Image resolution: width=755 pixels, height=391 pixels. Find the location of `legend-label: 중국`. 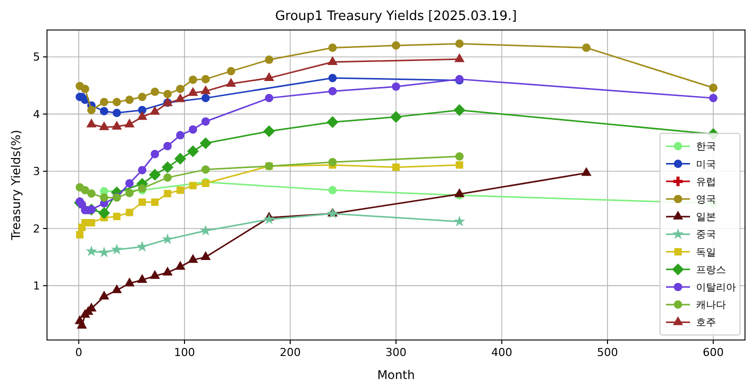

legend-label: 중국 is located at coordinates (706, 235).